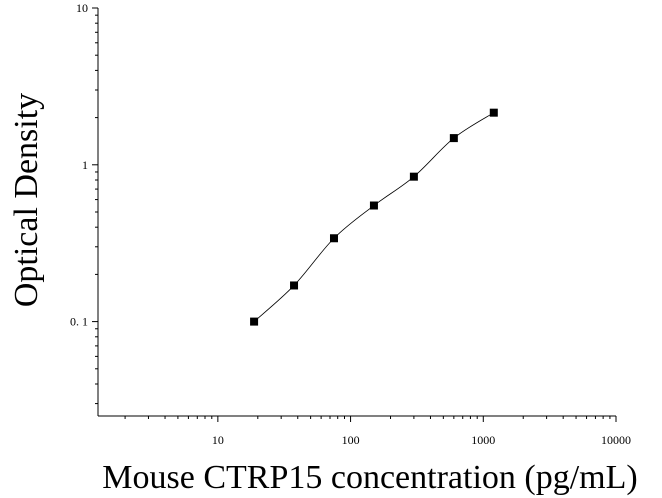 This screenshot has width=662, height=498. Describe the element at coordinates (85, 165) in the screenshot. I see `y-tick-label: 1` at that location.